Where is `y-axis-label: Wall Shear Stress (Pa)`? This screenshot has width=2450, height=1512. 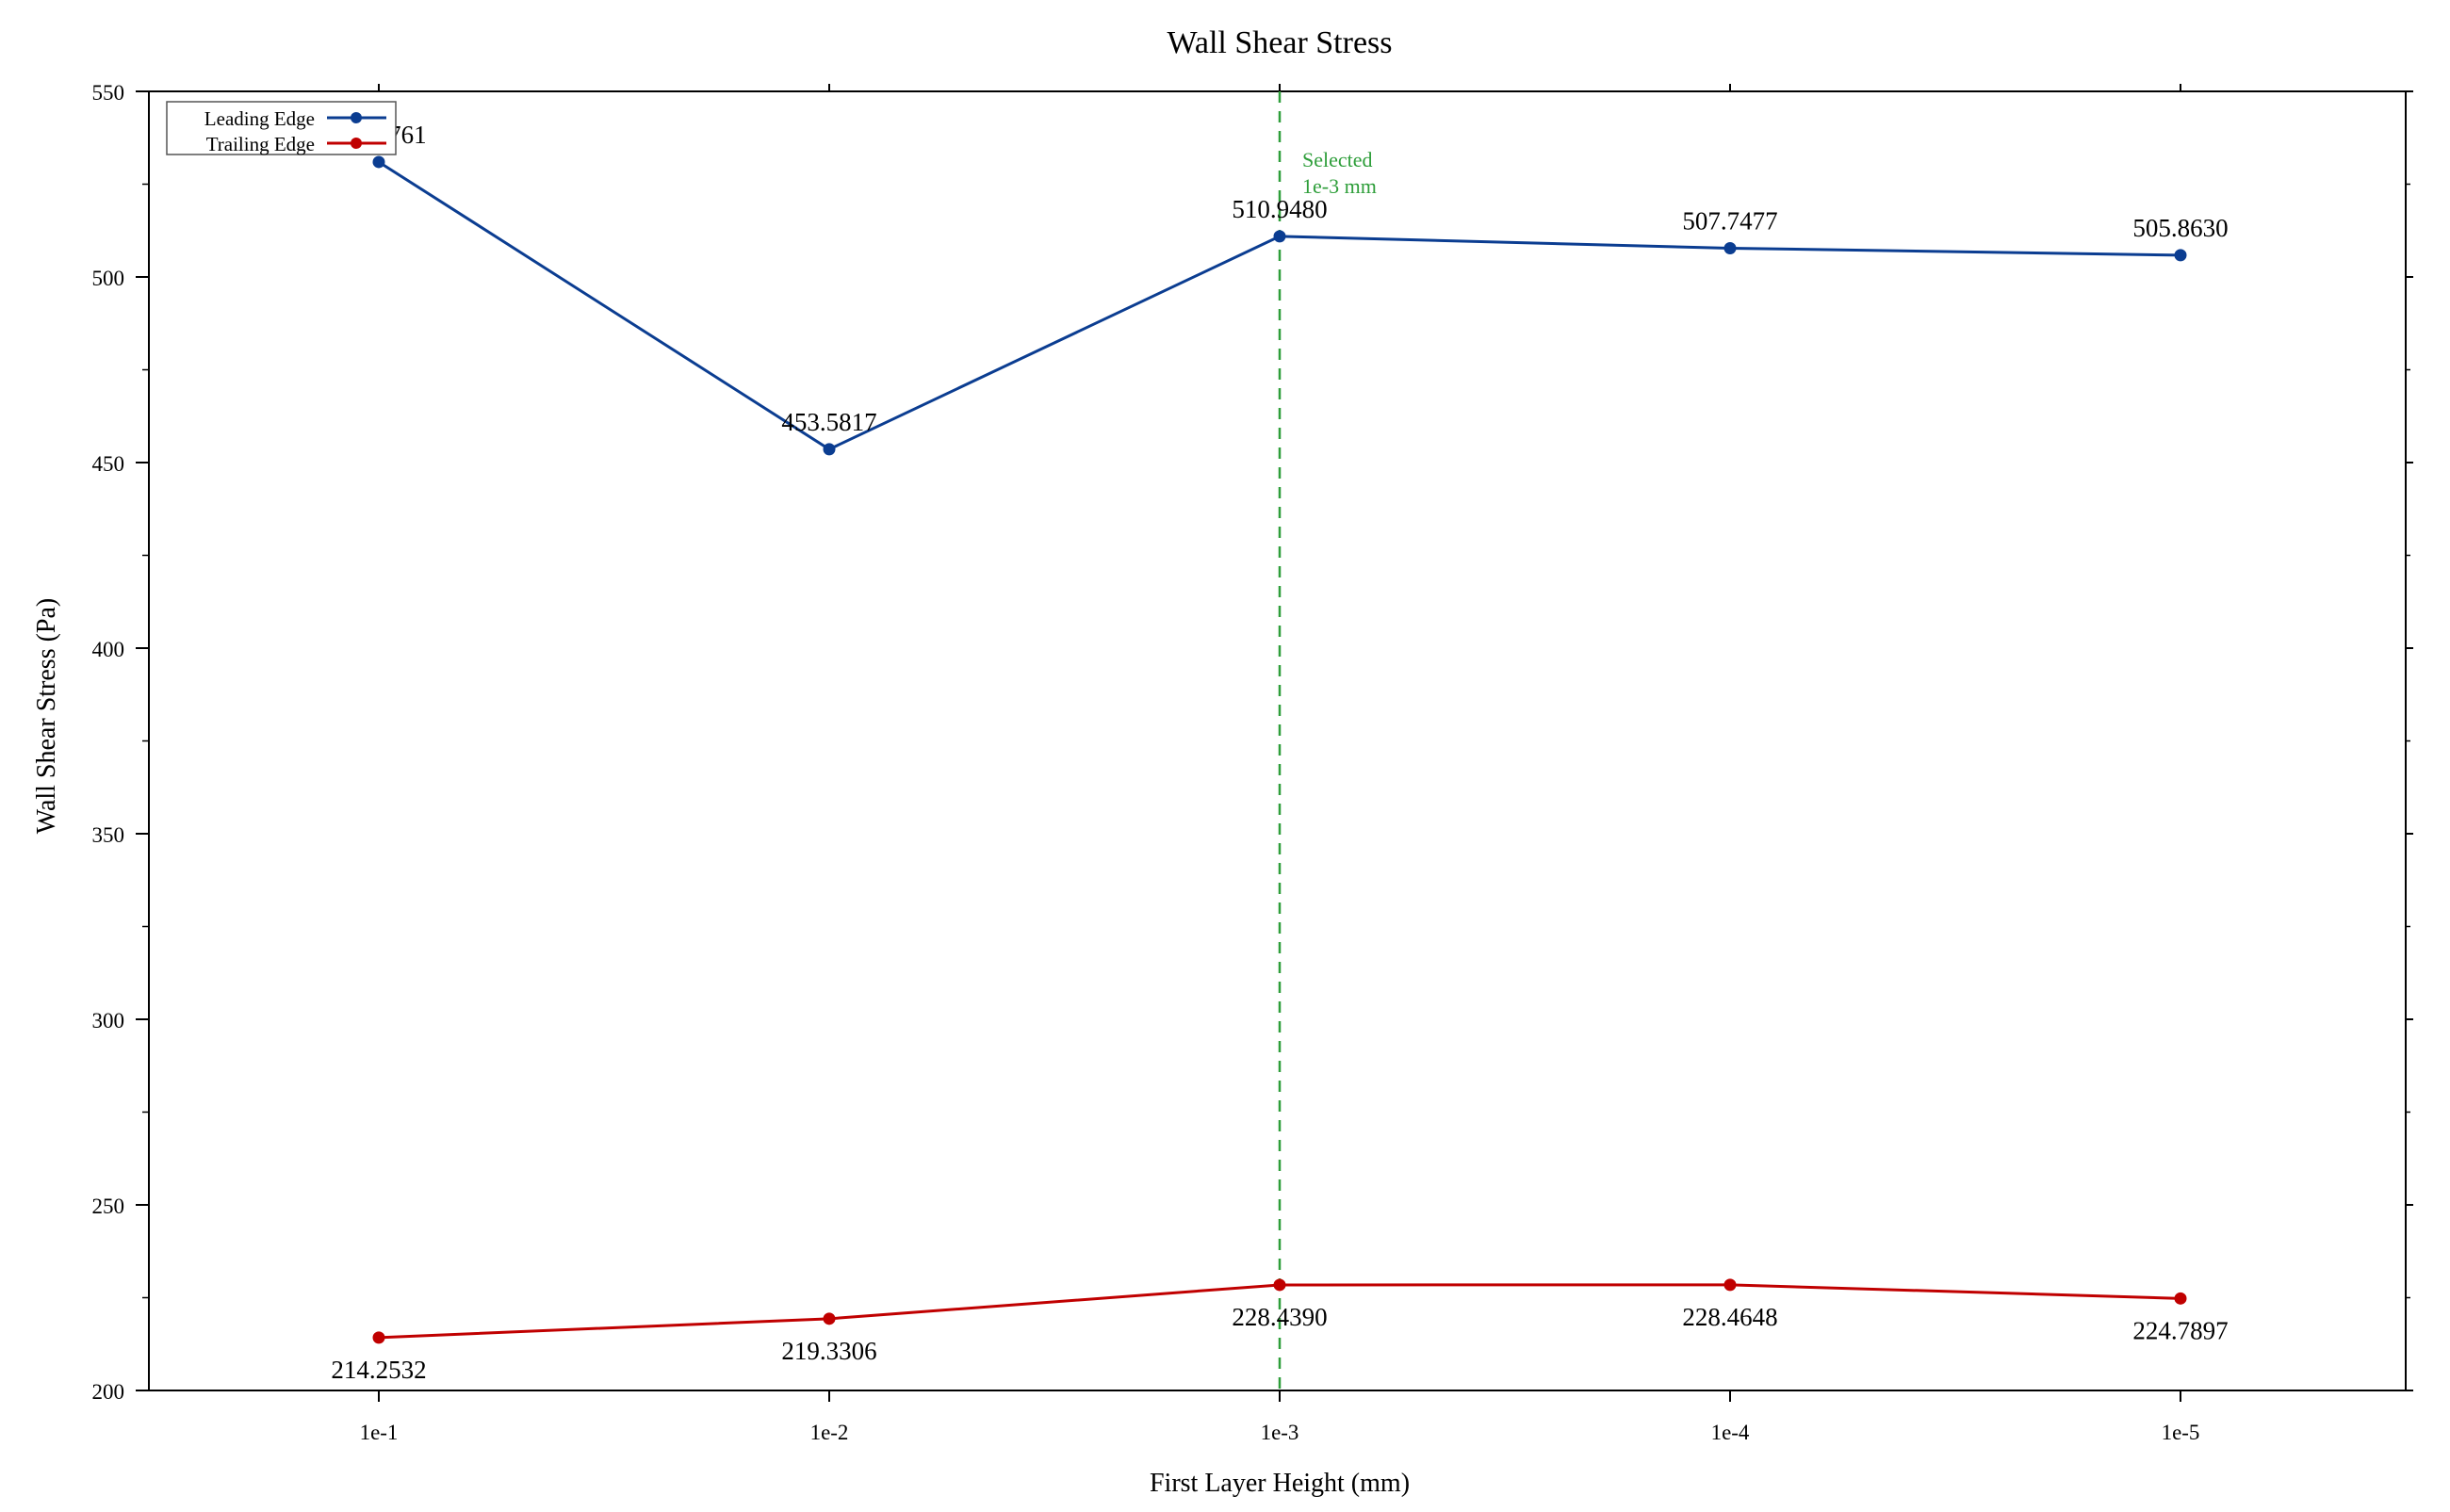 y-axis-label: Wall Shear Stress (Pa) is located at coordinates (47, 716).